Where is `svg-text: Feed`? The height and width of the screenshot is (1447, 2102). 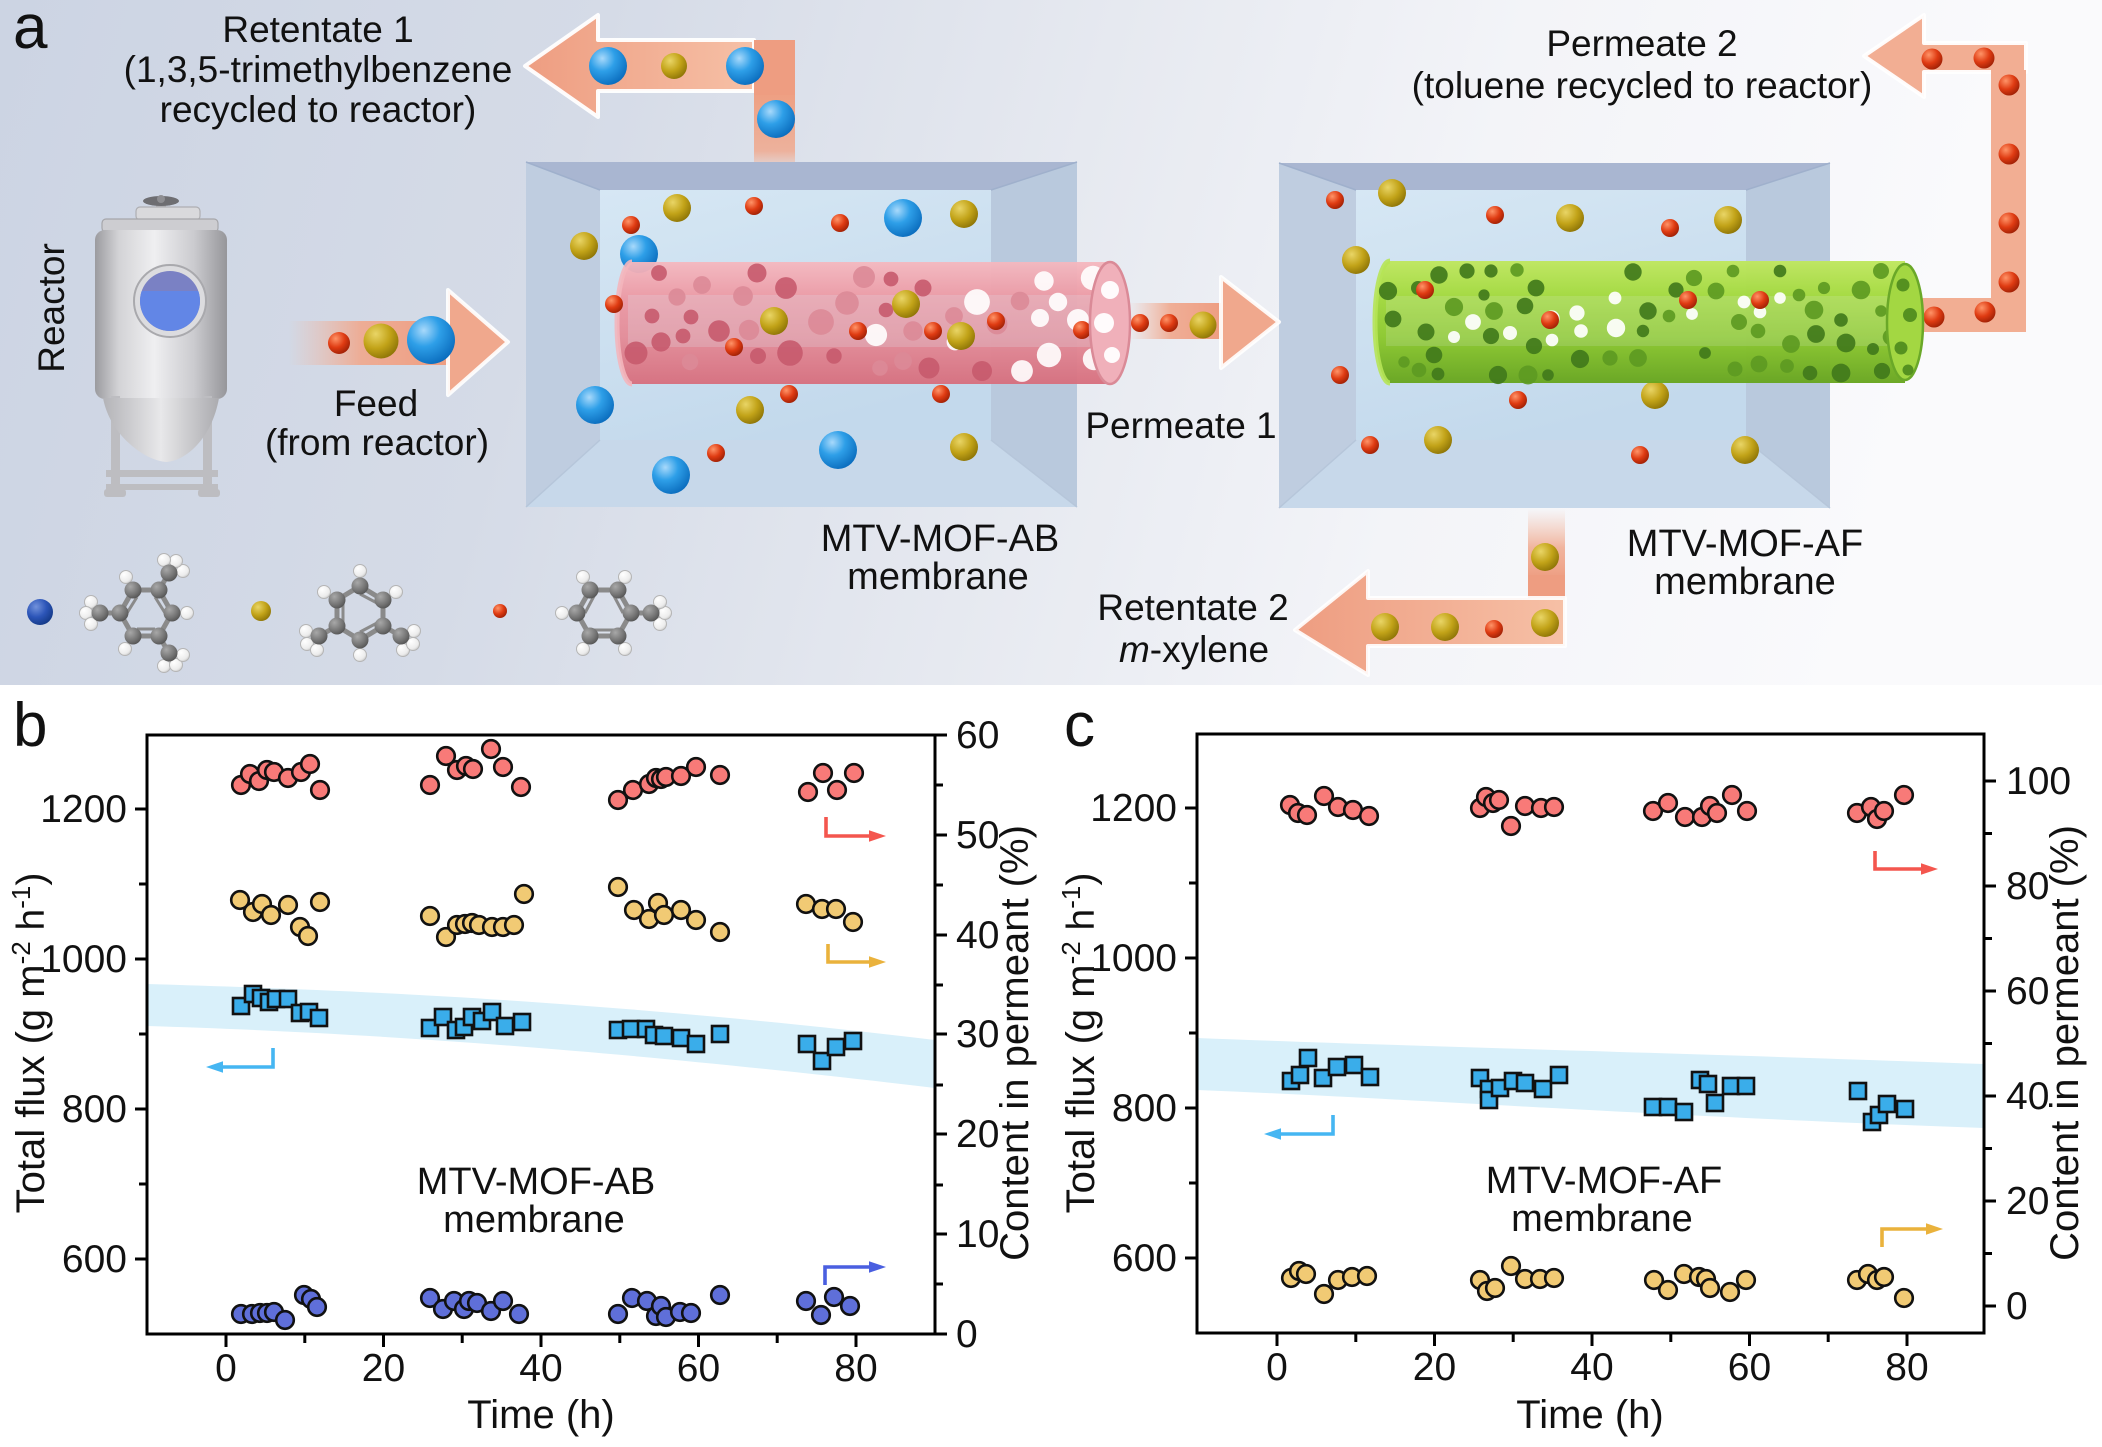 svg-text: Feed is located at coordinates (376, 403).